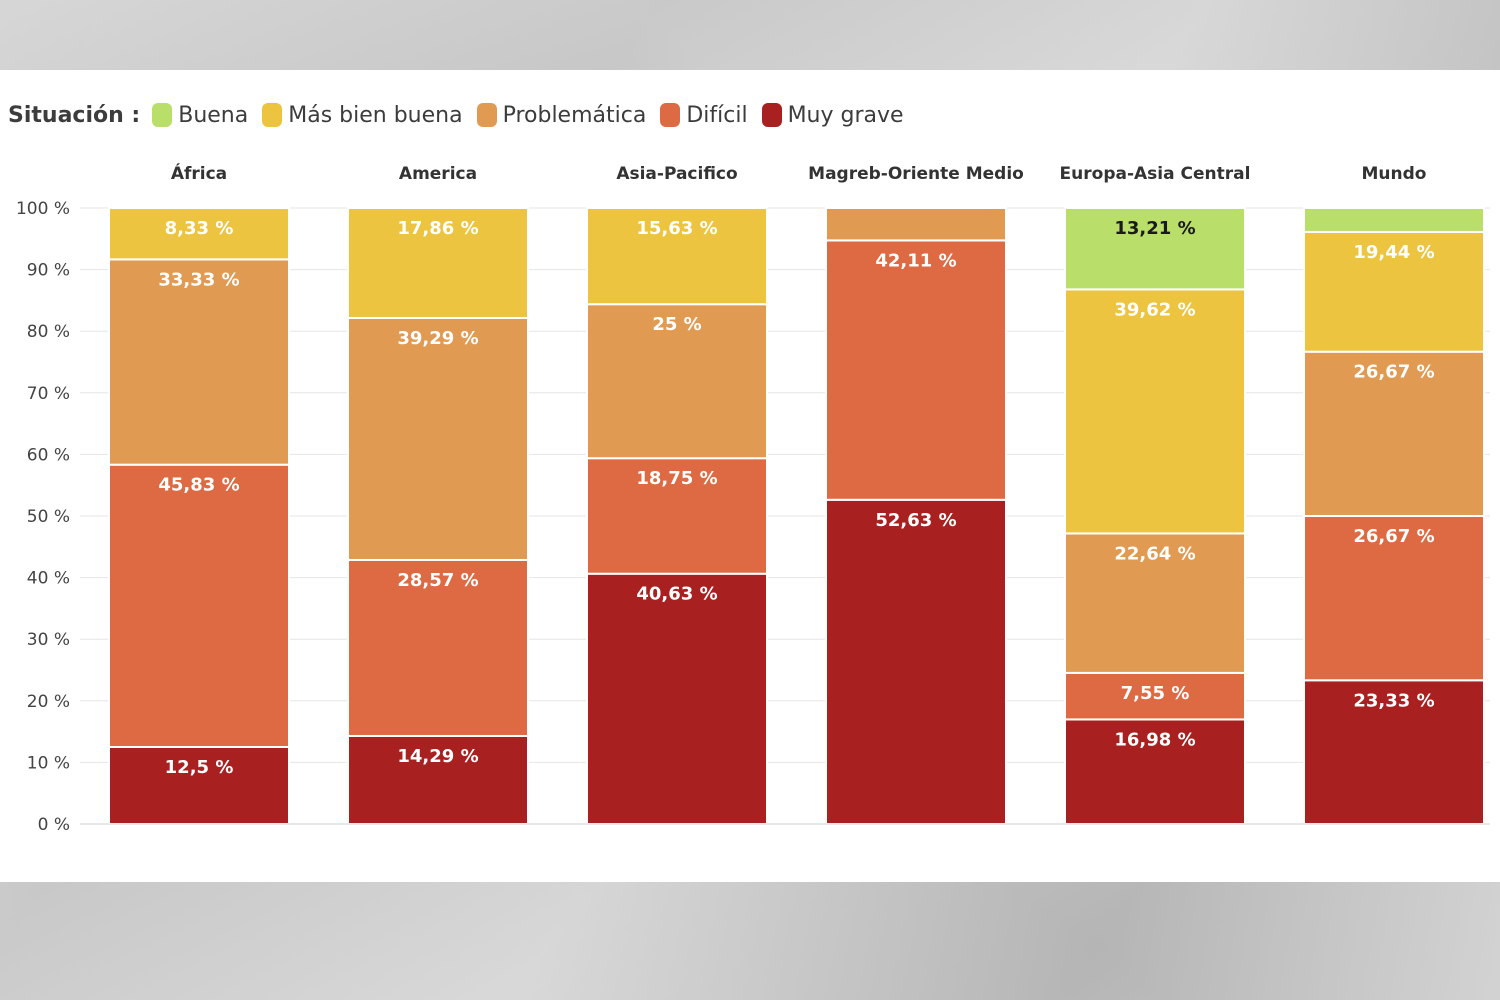  What do you see at coordinates (48, 763) in the screenshot?
I see `y-tick-label: 10 %` at bounding box center [48, 763].